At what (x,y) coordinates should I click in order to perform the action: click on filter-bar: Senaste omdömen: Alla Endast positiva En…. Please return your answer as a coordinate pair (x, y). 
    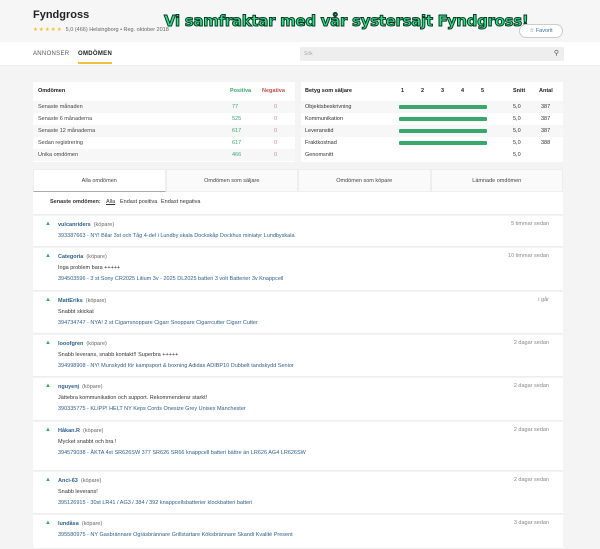
    Looking at the image, I should click on (298, 203).